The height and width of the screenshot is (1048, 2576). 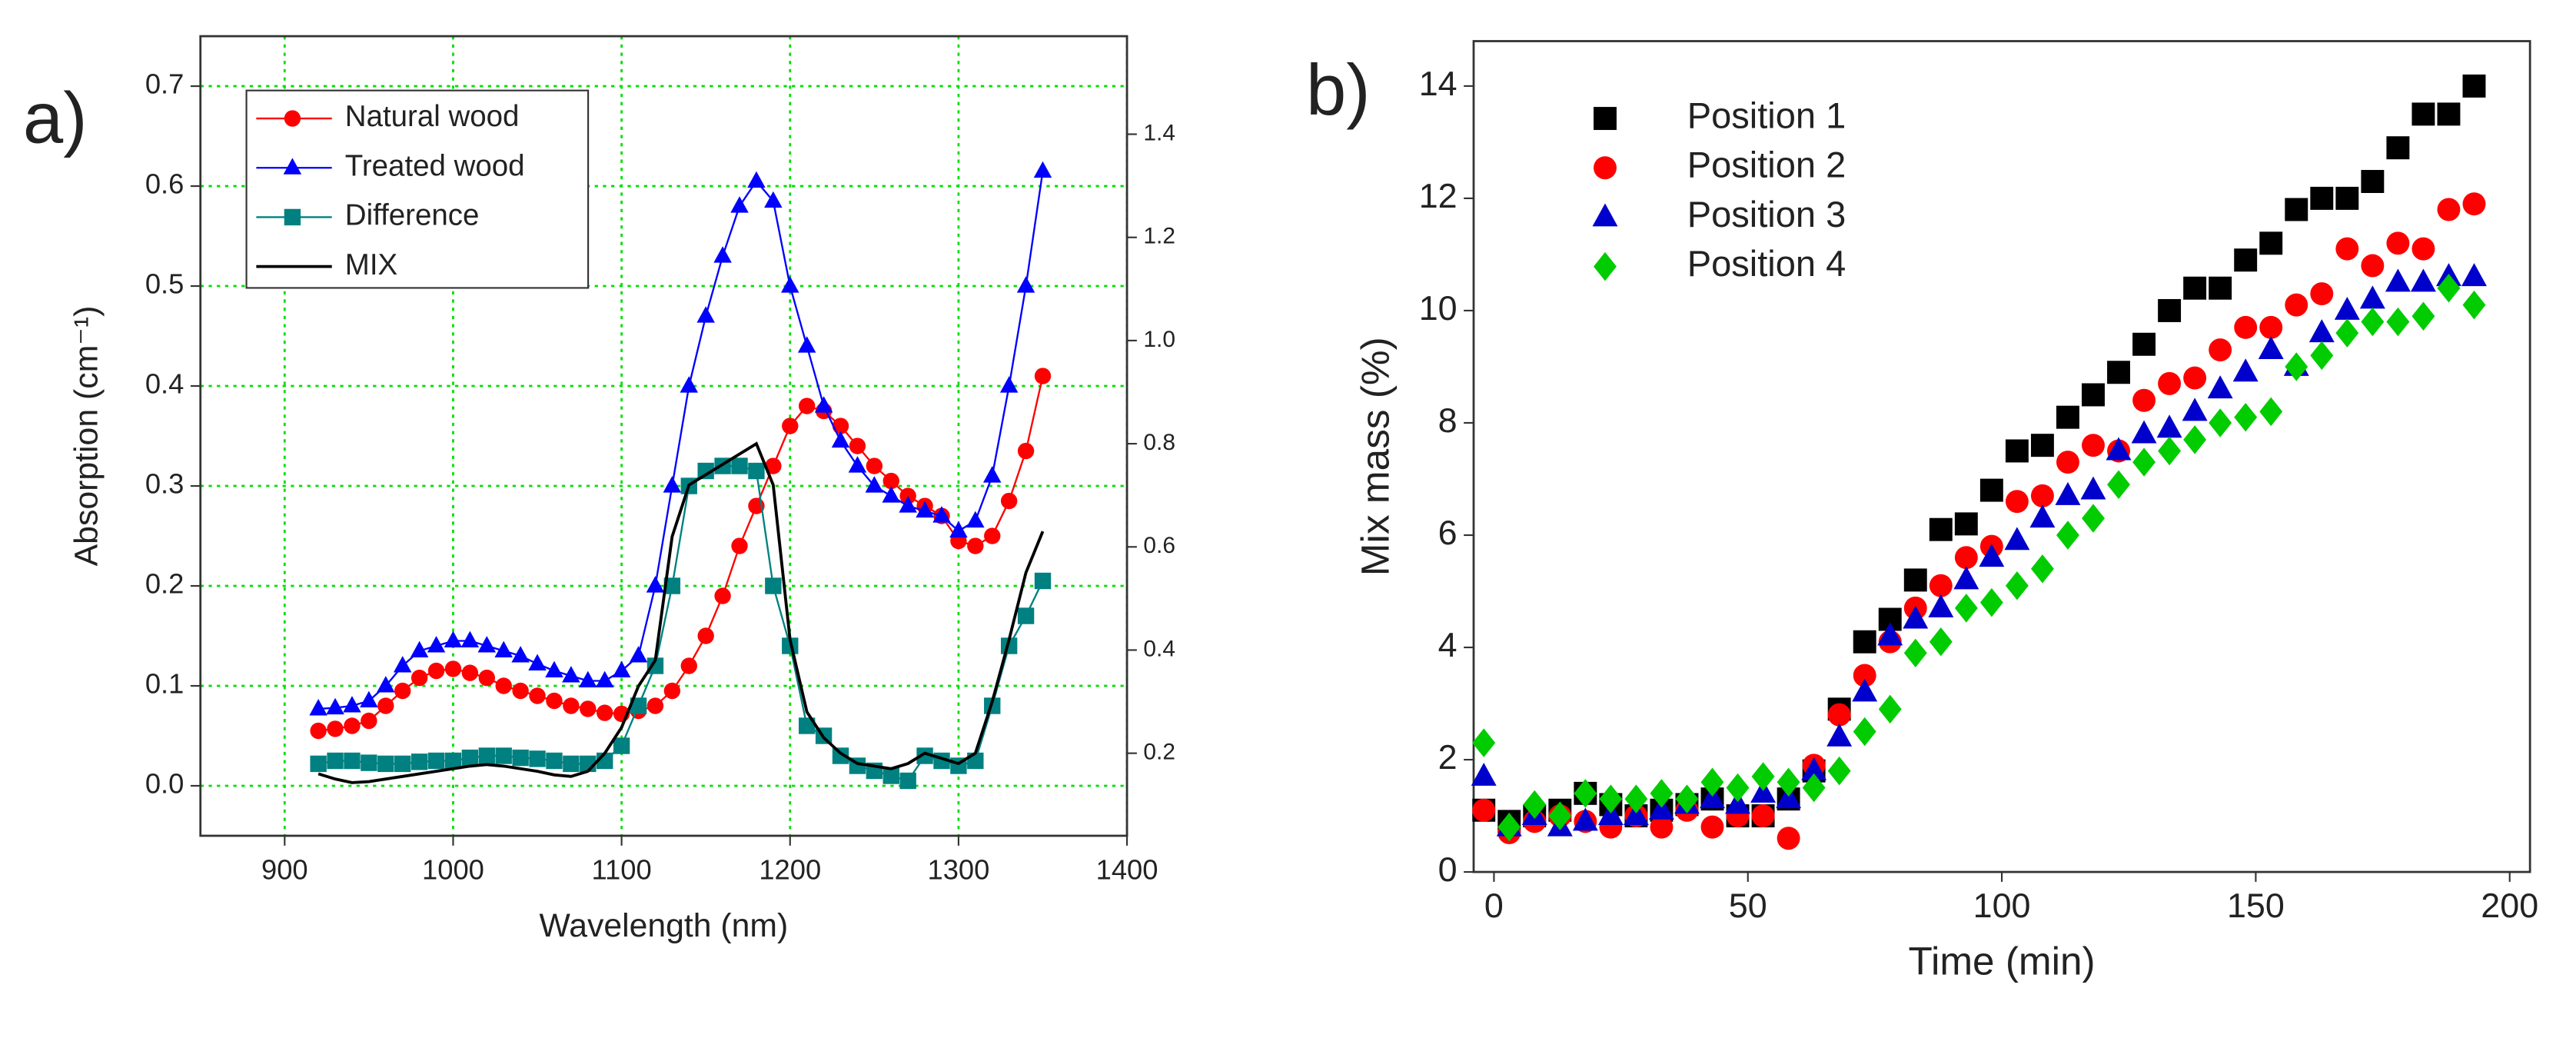 What do you see at coordinates (2003, 961) in the screenshot?
I see `x-axis-label: Time (min)` at bounding box center [2003, 961].